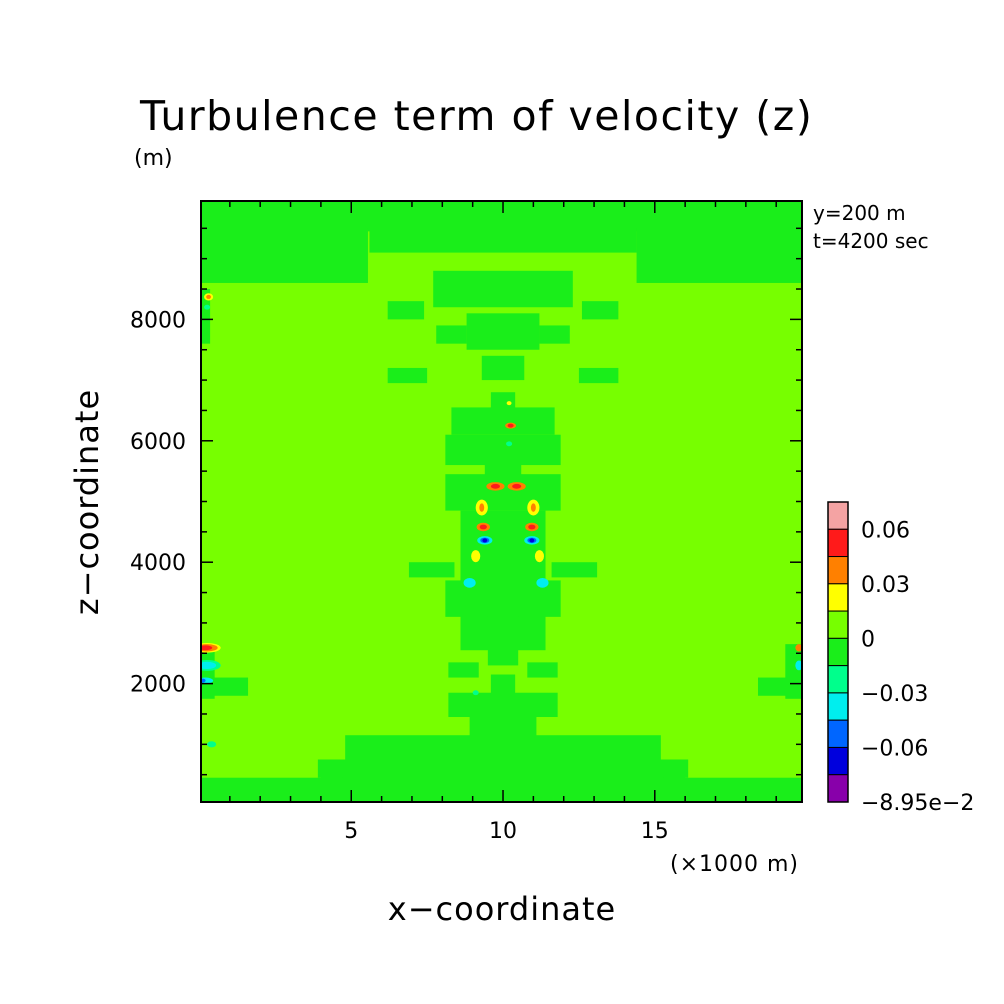  I want to click on y-tick-label: 2000, so click(158, 685).